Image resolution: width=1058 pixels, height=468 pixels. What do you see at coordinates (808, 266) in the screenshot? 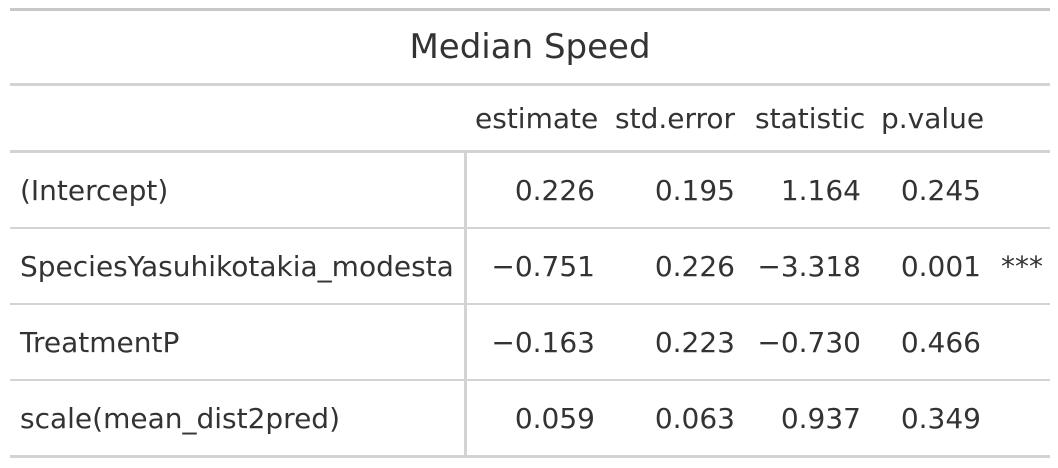
I see `row-statistic: −3.318` at bounding box center [808, 266].